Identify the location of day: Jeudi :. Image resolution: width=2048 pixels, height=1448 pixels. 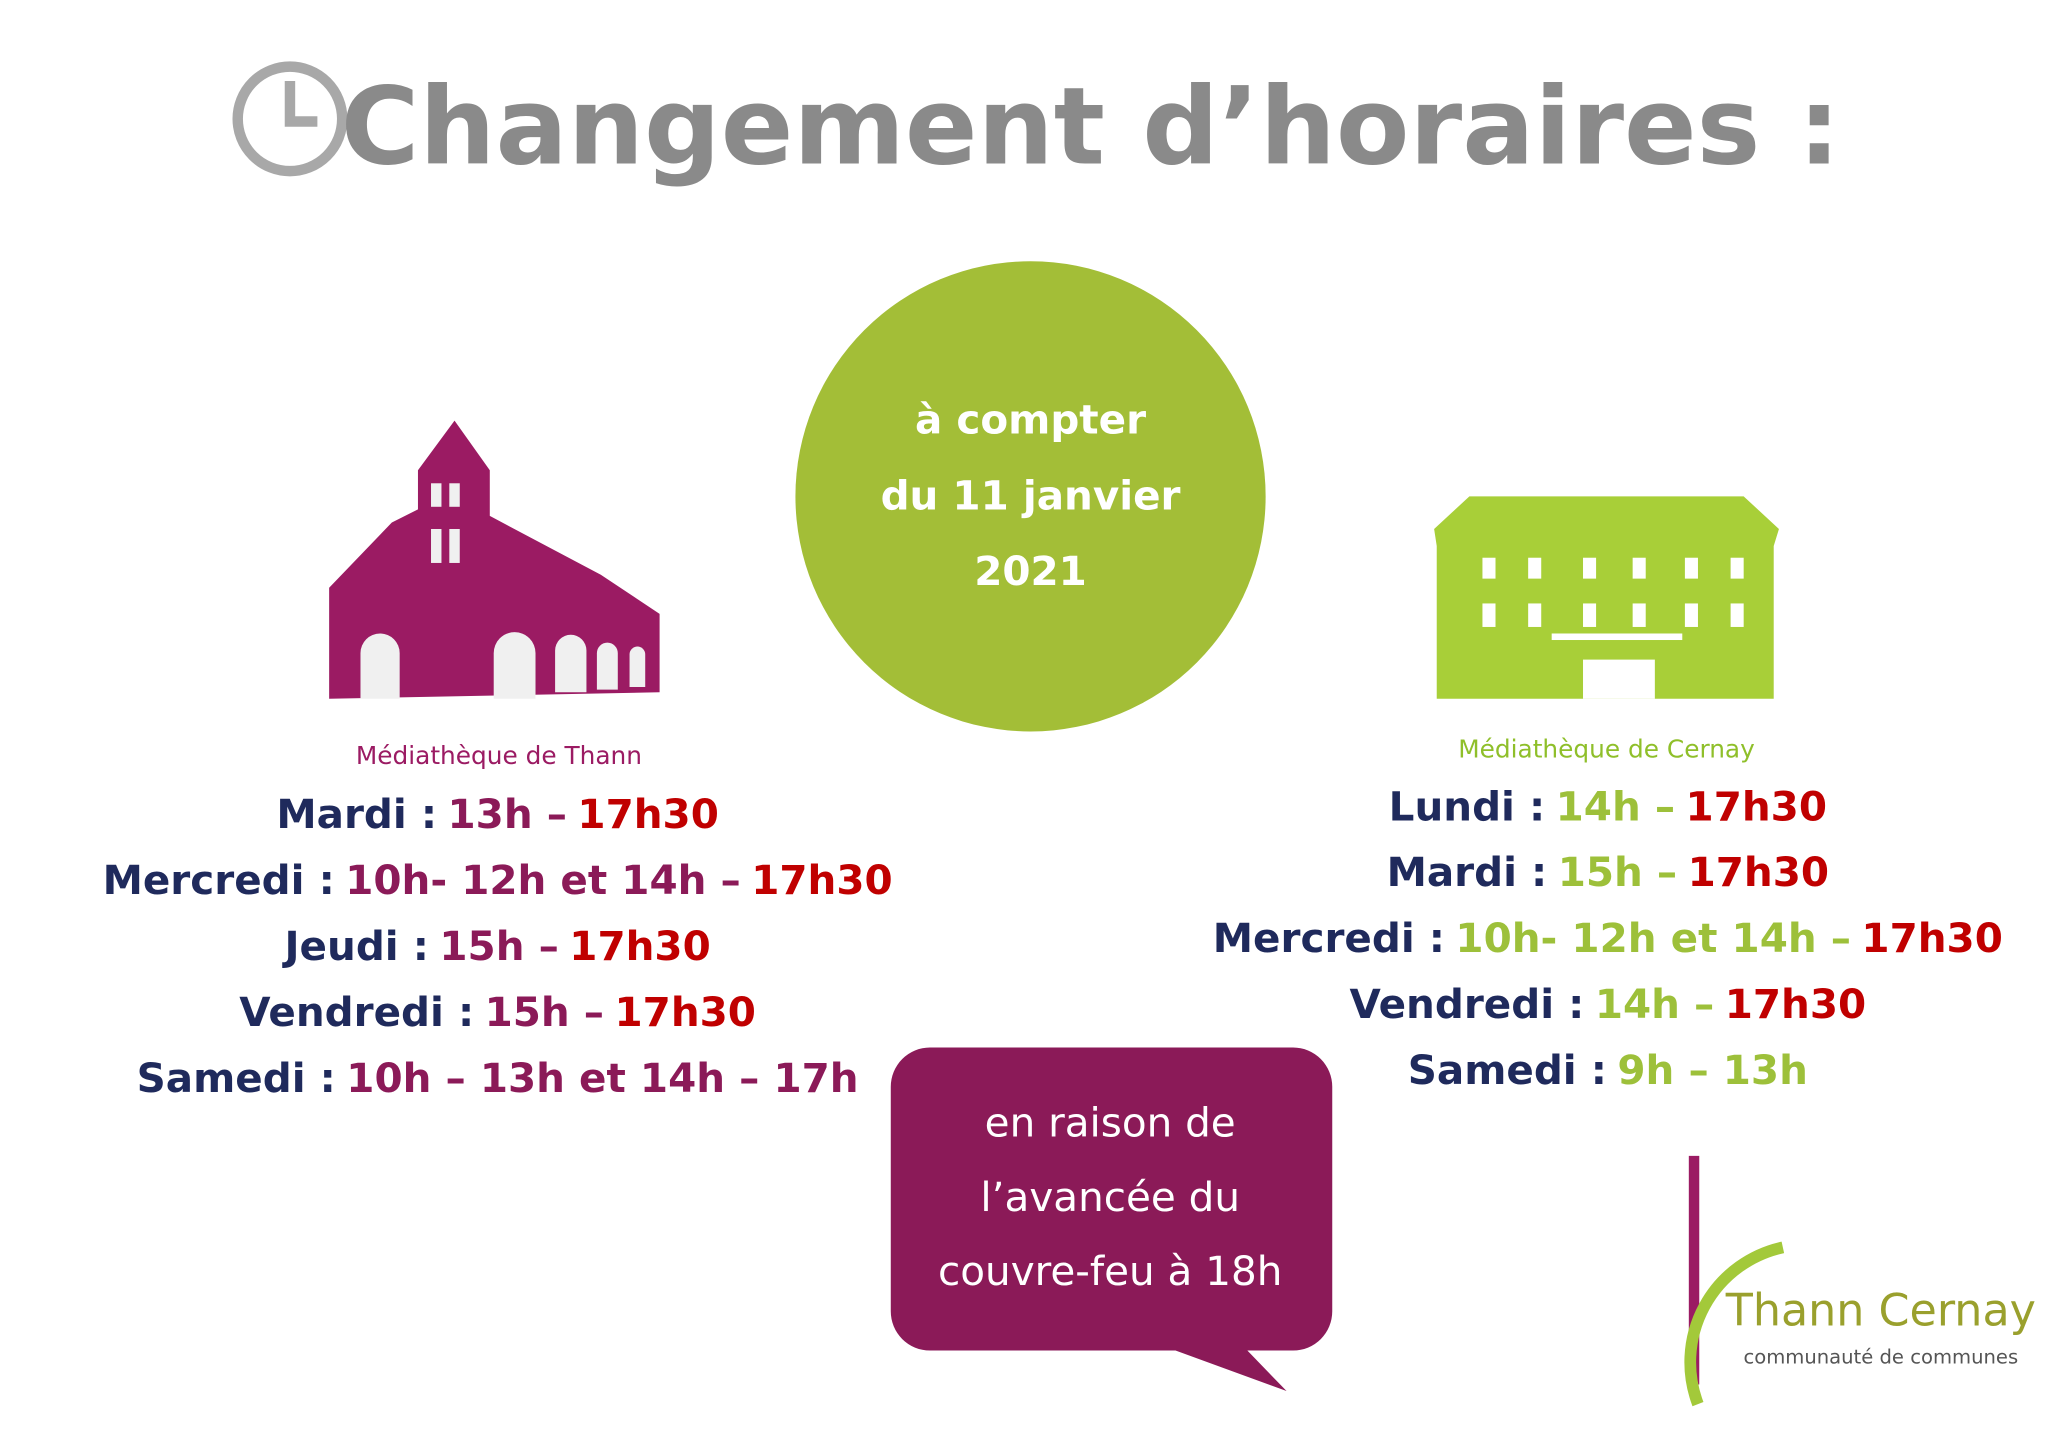
(355, 946).